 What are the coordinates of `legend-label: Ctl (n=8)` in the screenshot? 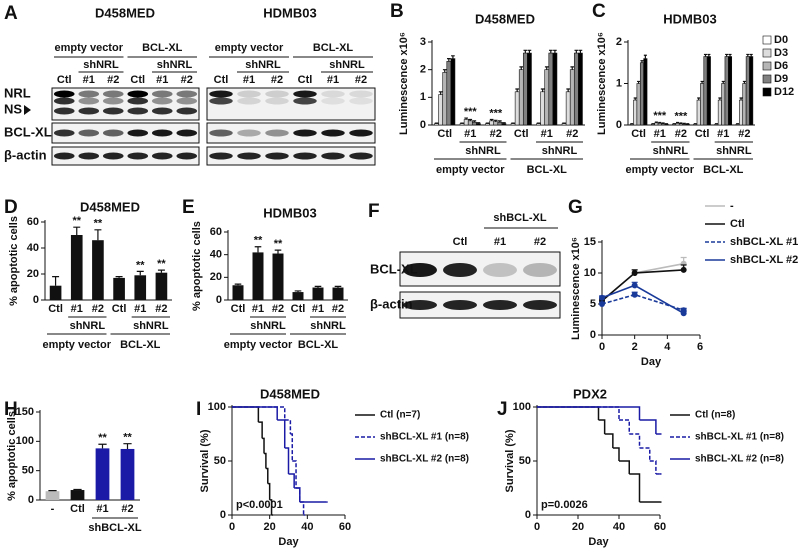 It's located at (715, 415).